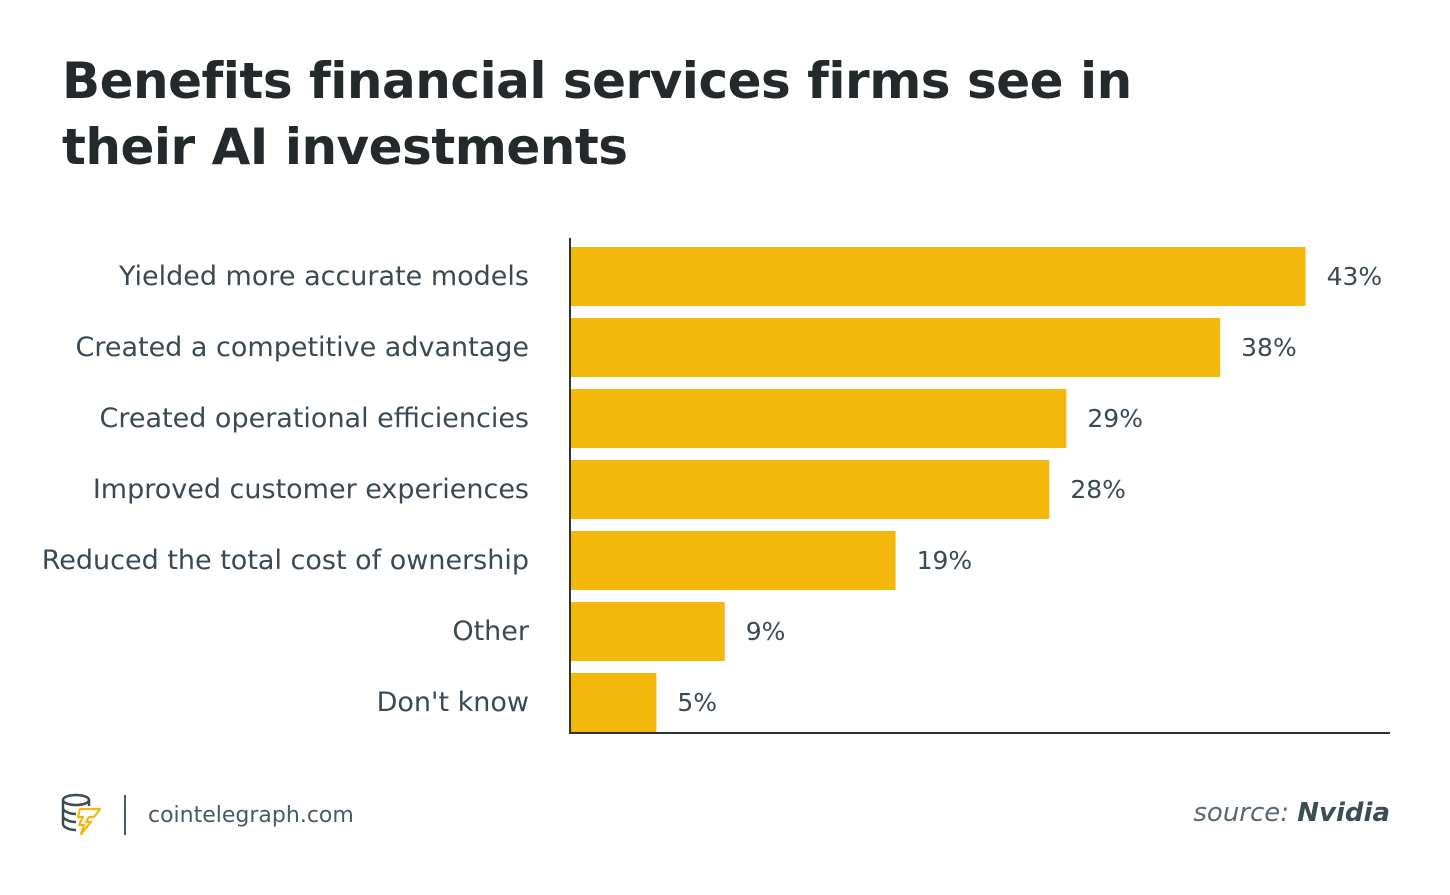 Image resolution: width=1450 pixels, height=895 pixels. What do you see at coordinates (614, 702) in the screenshot?
I see `bar-don-t-know` at bounding box center [614, 702].